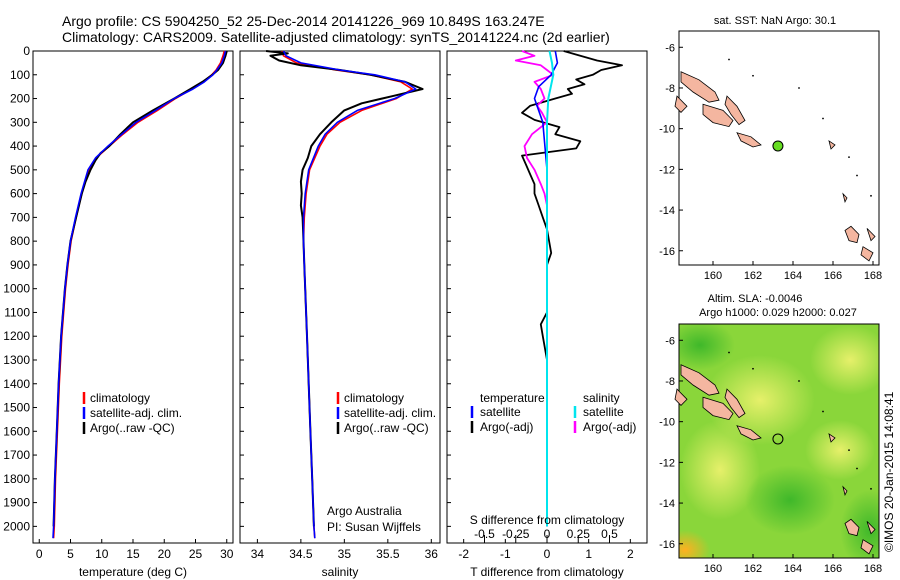  I want to click on series-s-satellite-line, so click(550, 288).